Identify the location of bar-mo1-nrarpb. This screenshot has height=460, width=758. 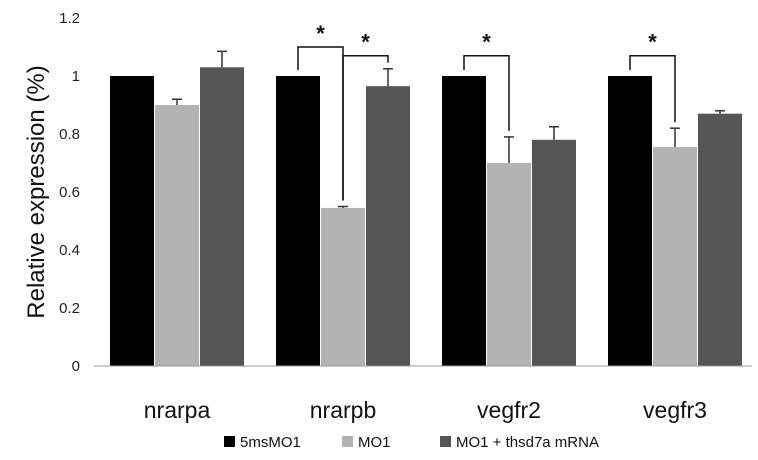
(343, 286).